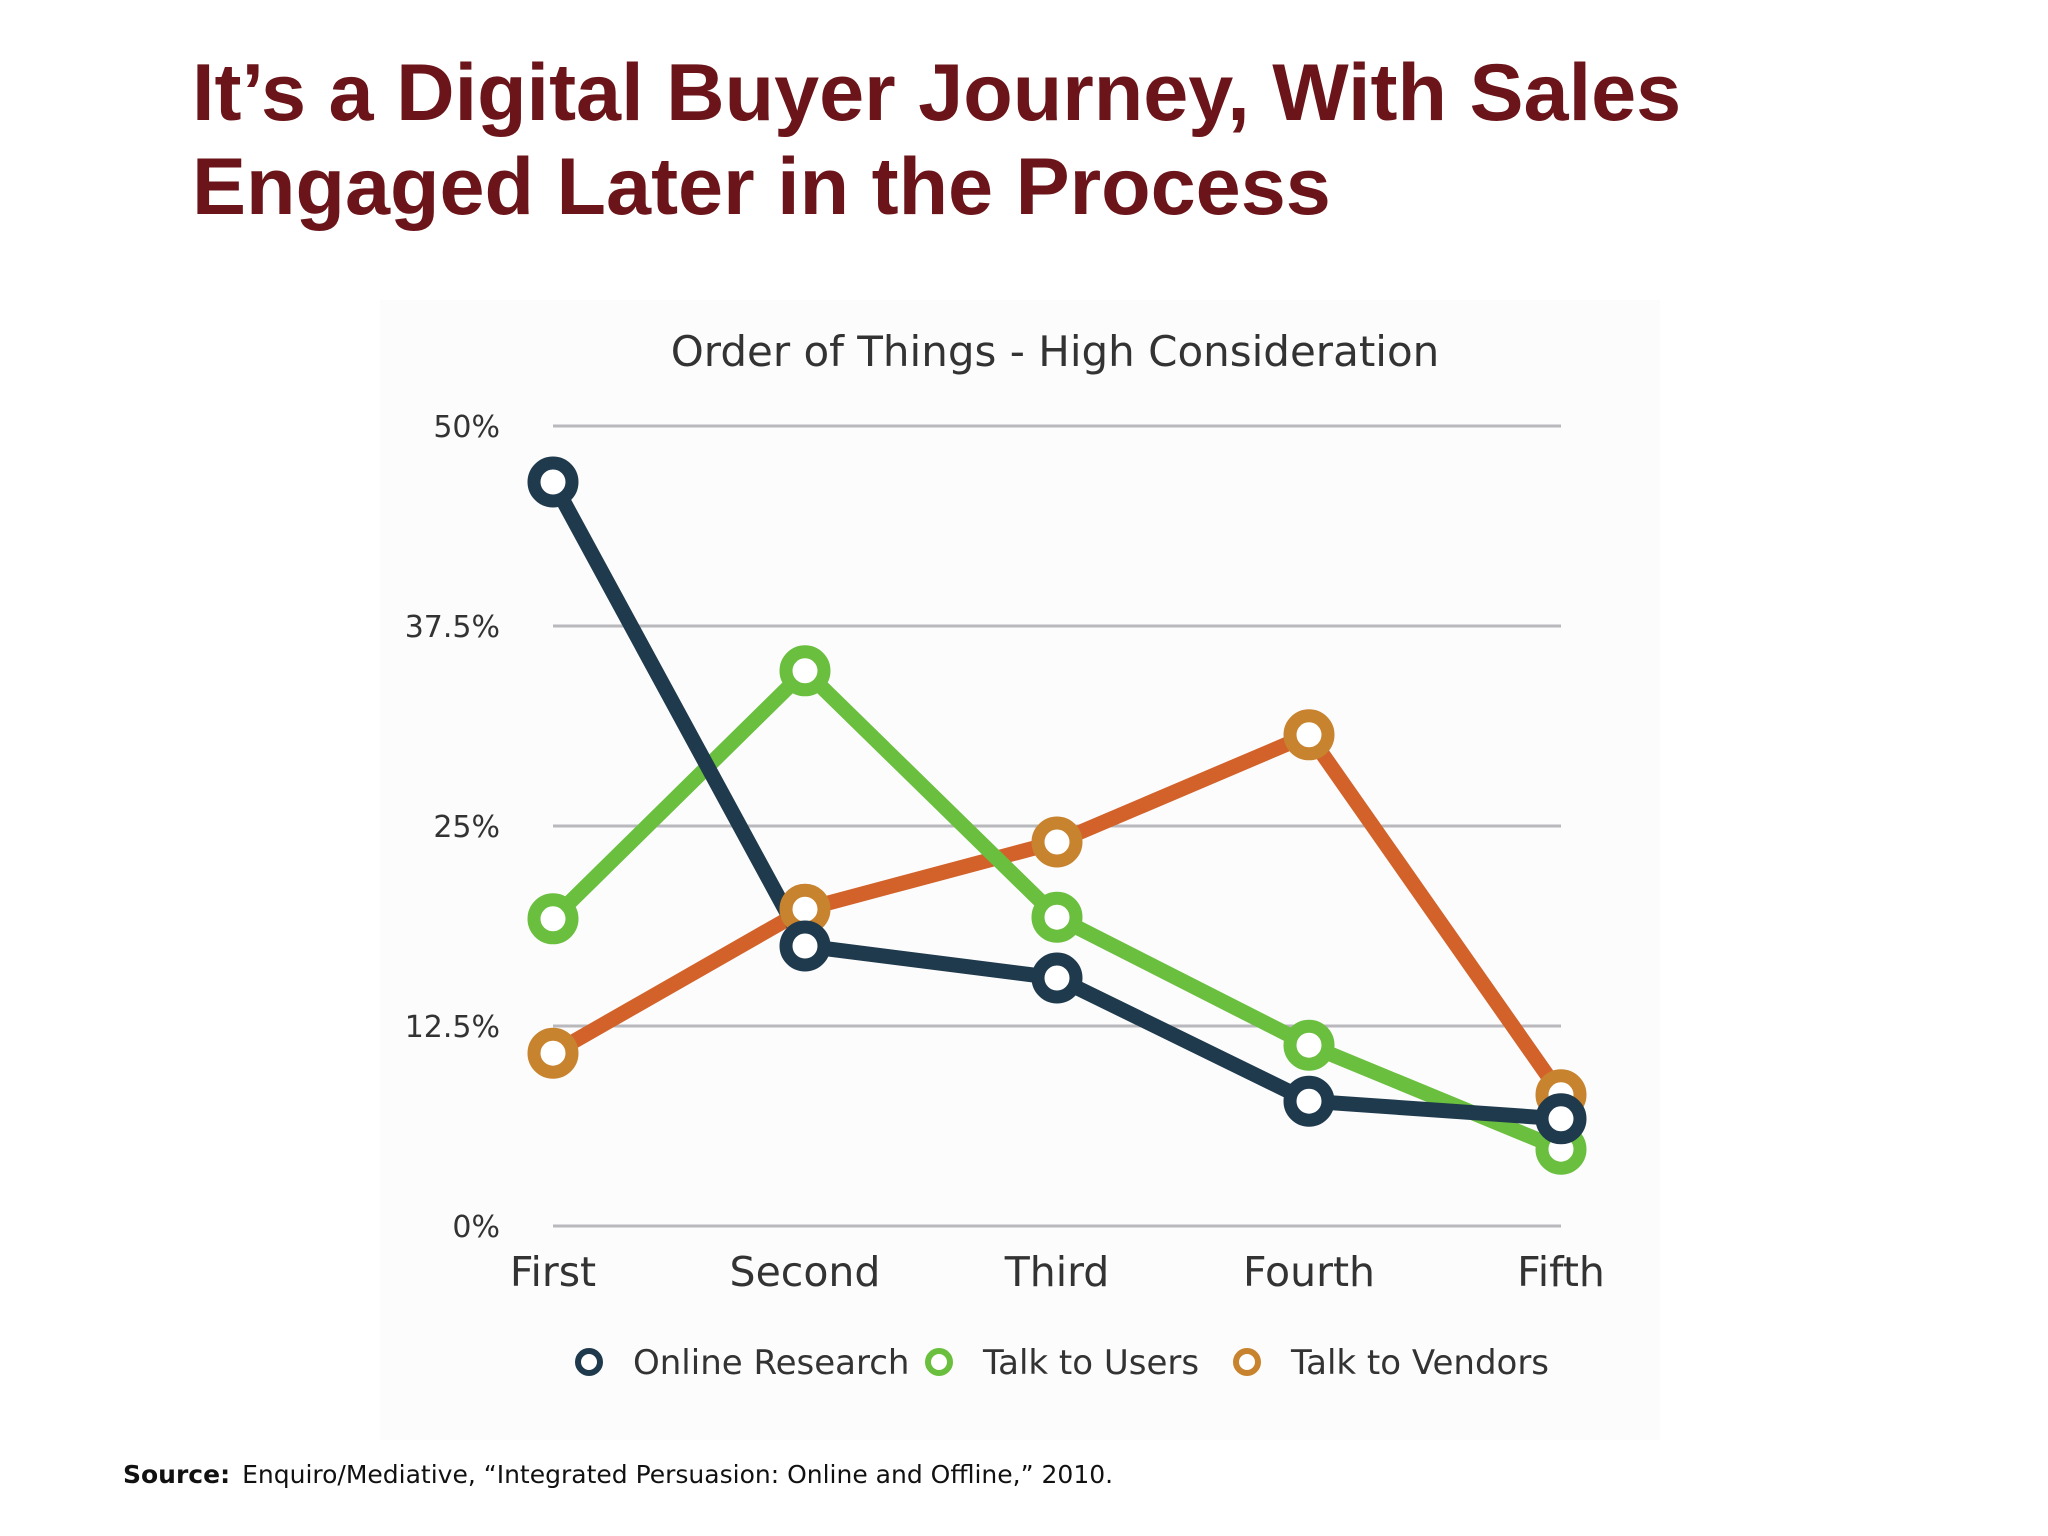  What do you see at coordinates (939, 1362) in the screenshot?
I see `legend-marker-talk-to-users` at bounding box center [939, 1362].